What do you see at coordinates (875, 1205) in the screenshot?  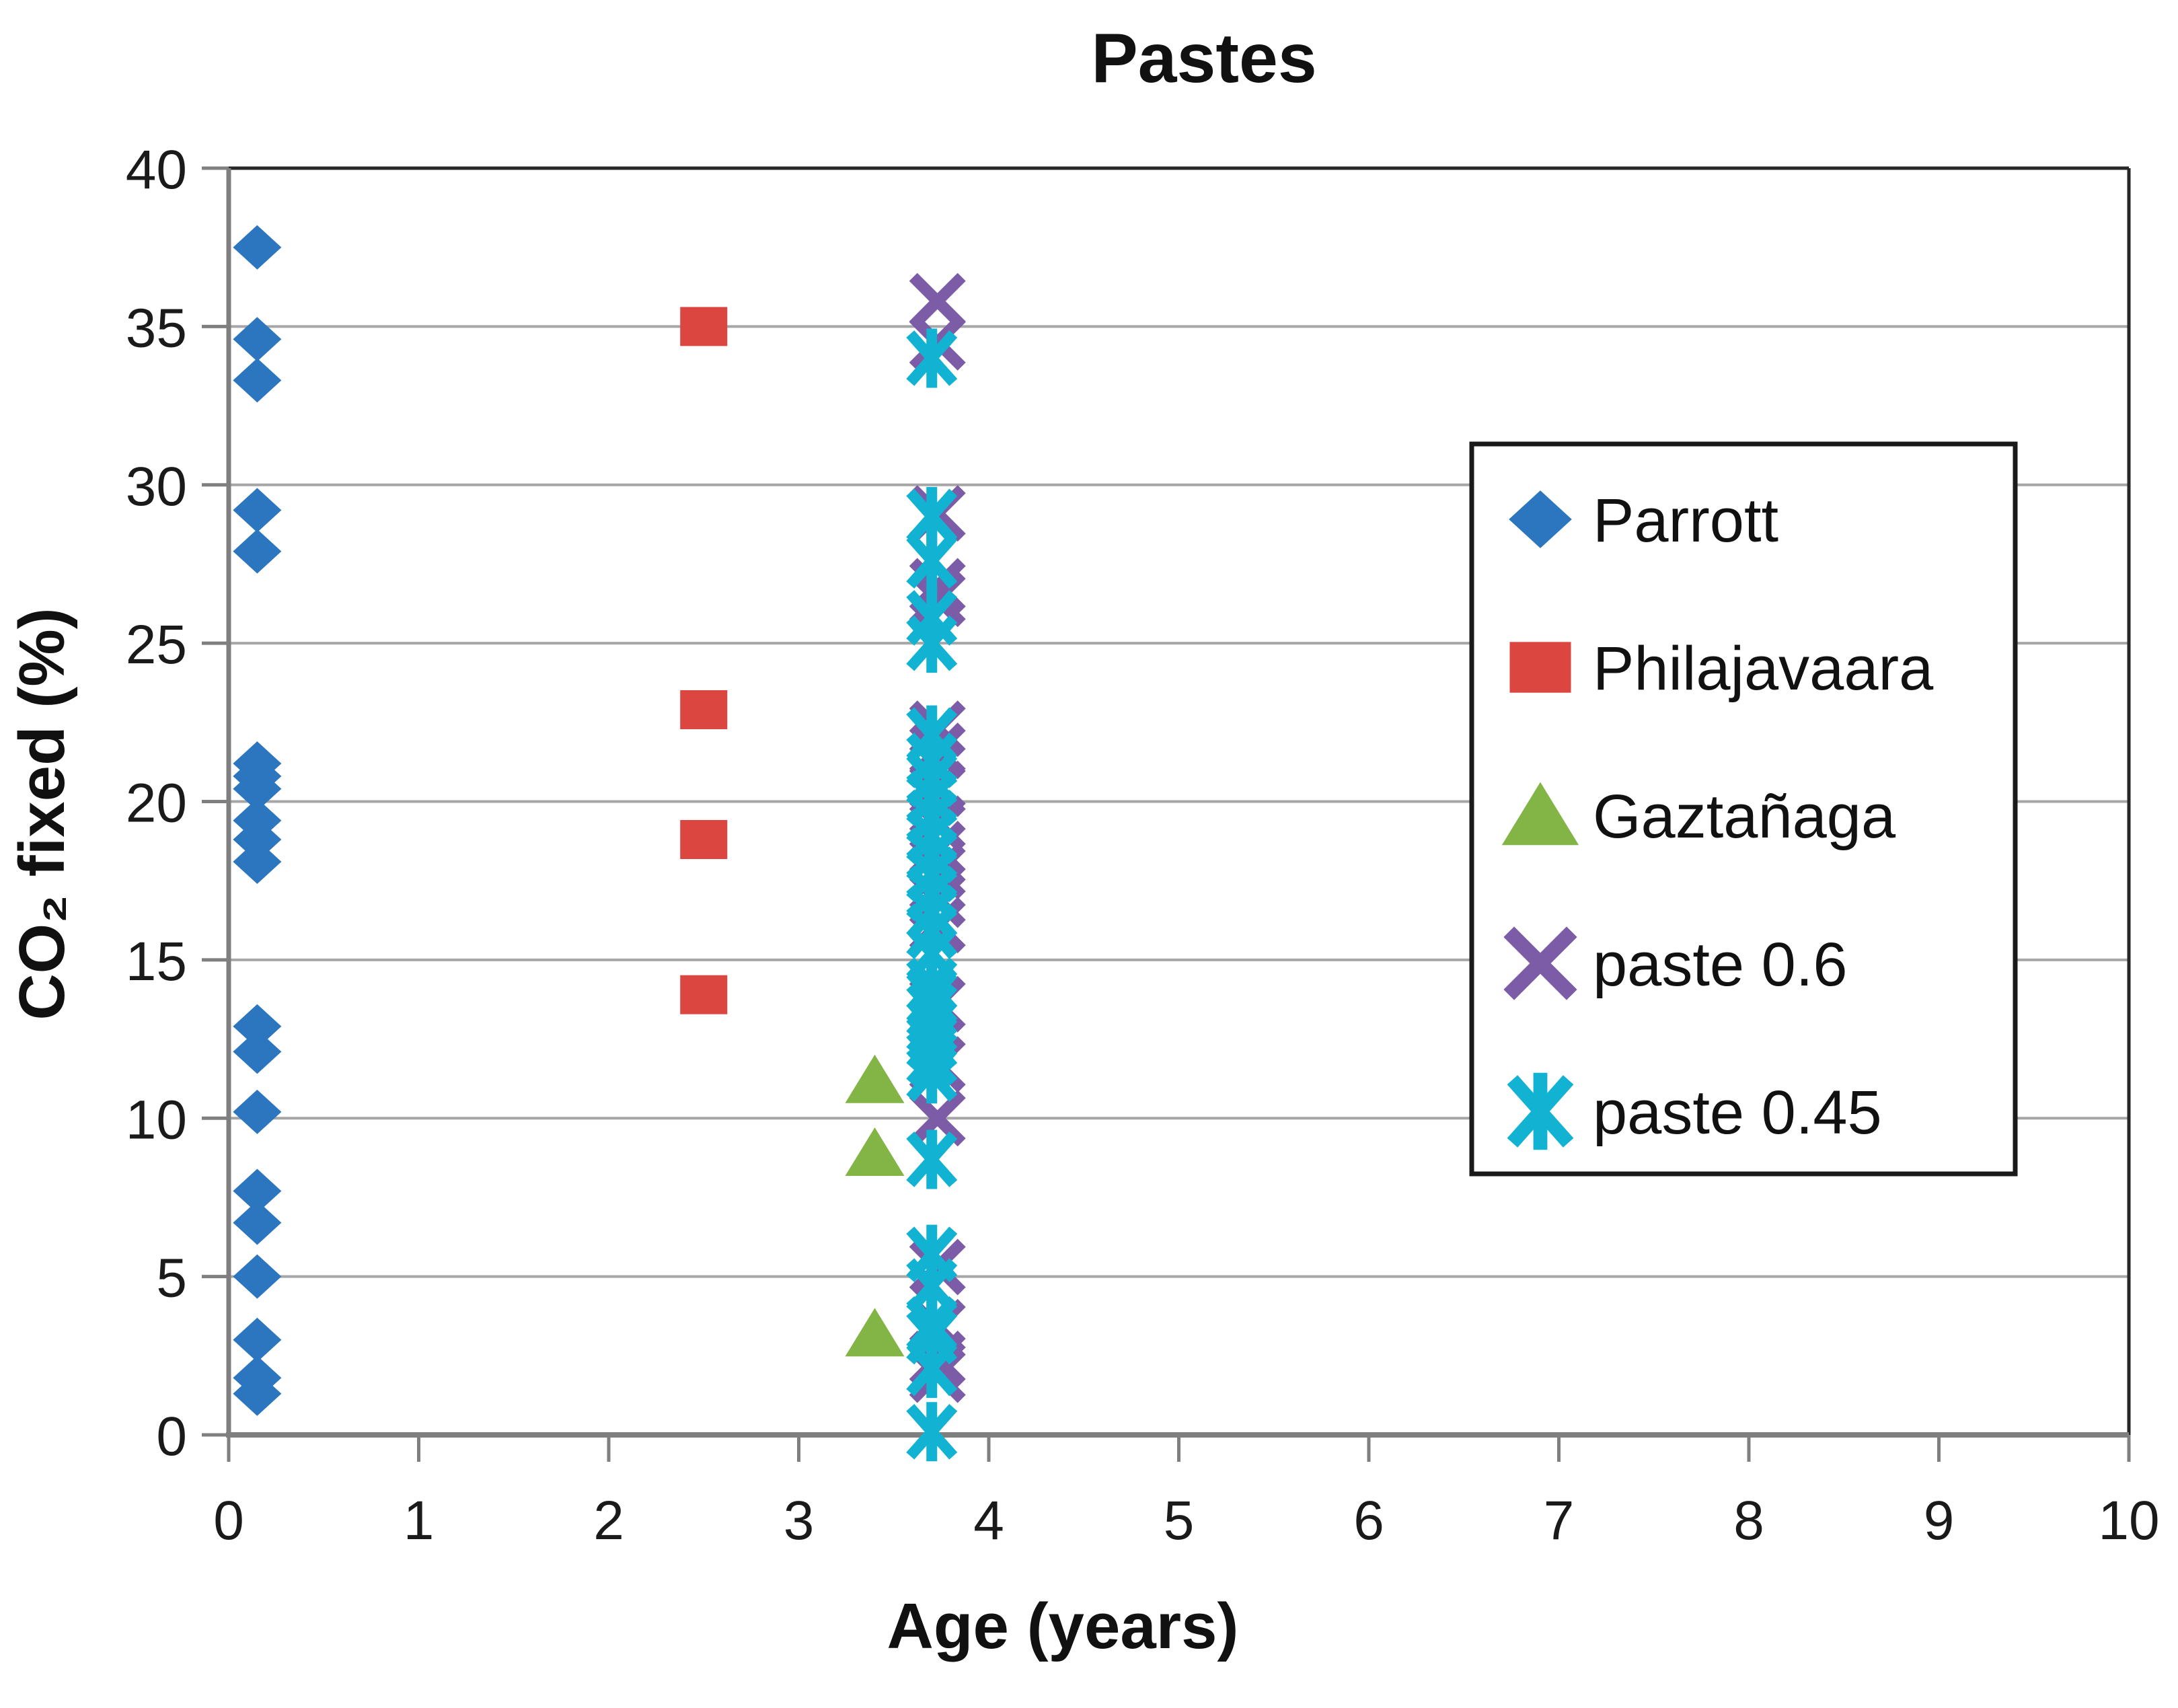 I see `series-gazta-aga` at bounding box center [875, 1205].